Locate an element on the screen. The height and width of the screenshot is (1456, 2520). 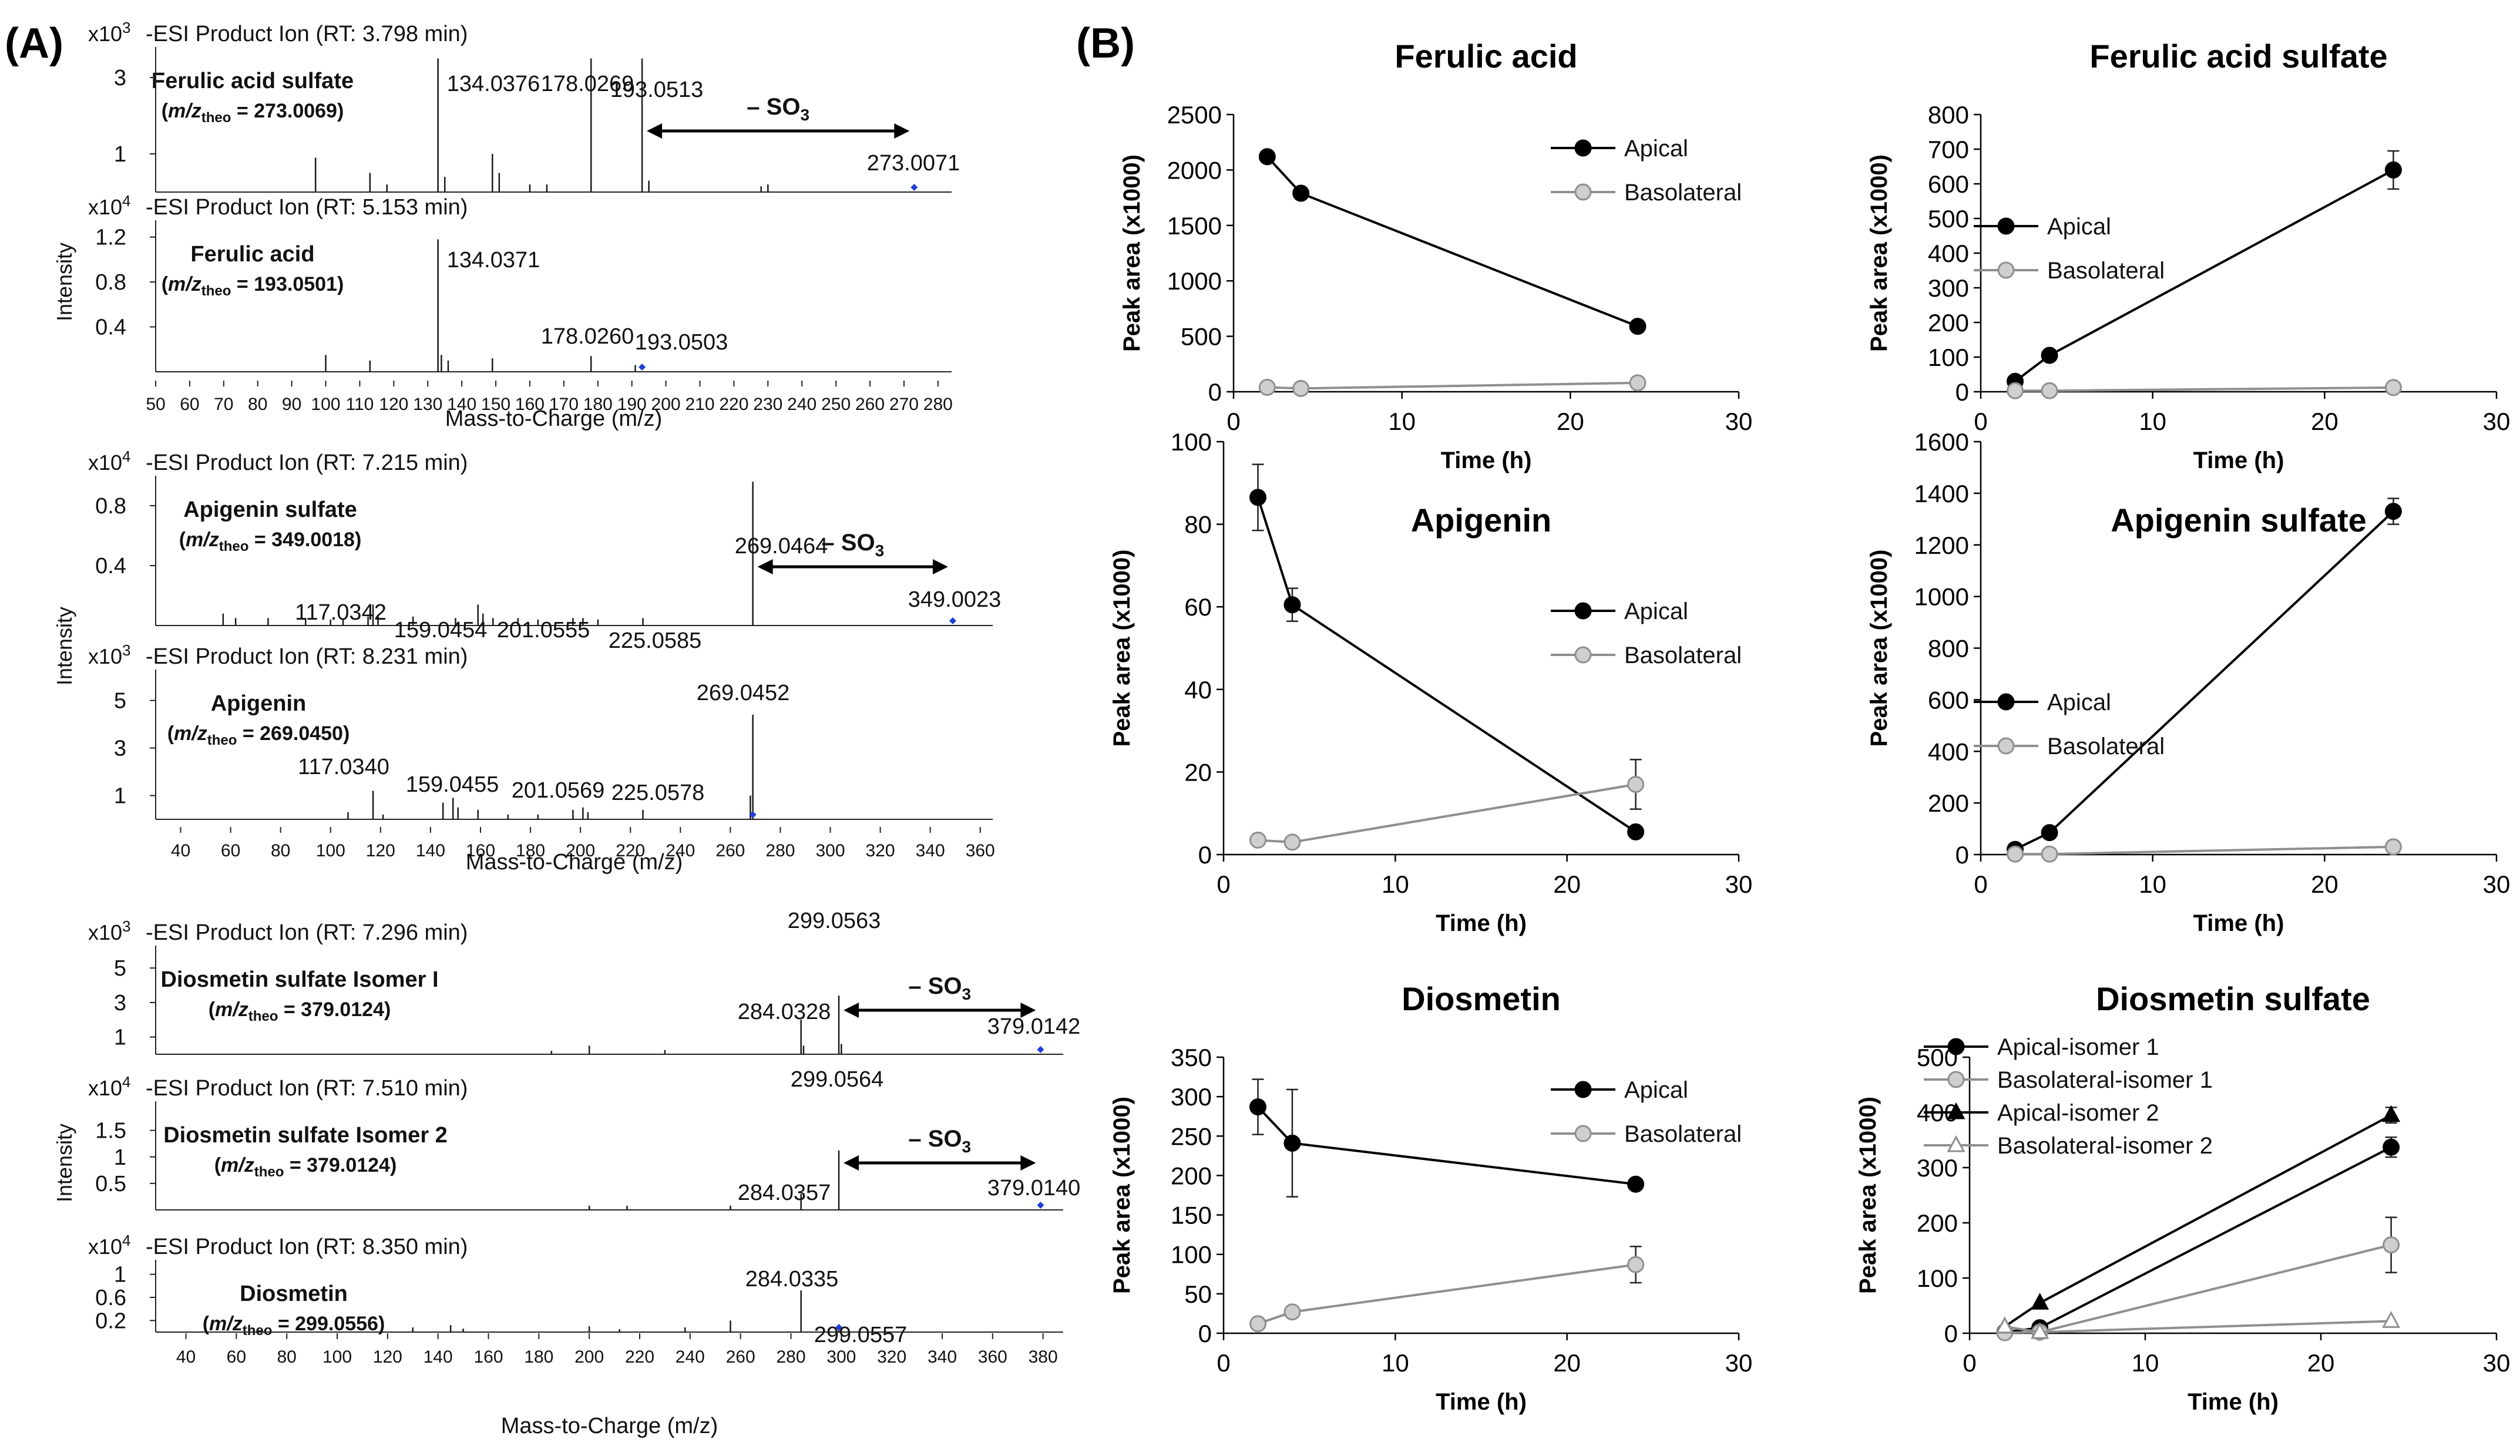
mz-value: = 193.0501) is located at coordinates (287, 284).